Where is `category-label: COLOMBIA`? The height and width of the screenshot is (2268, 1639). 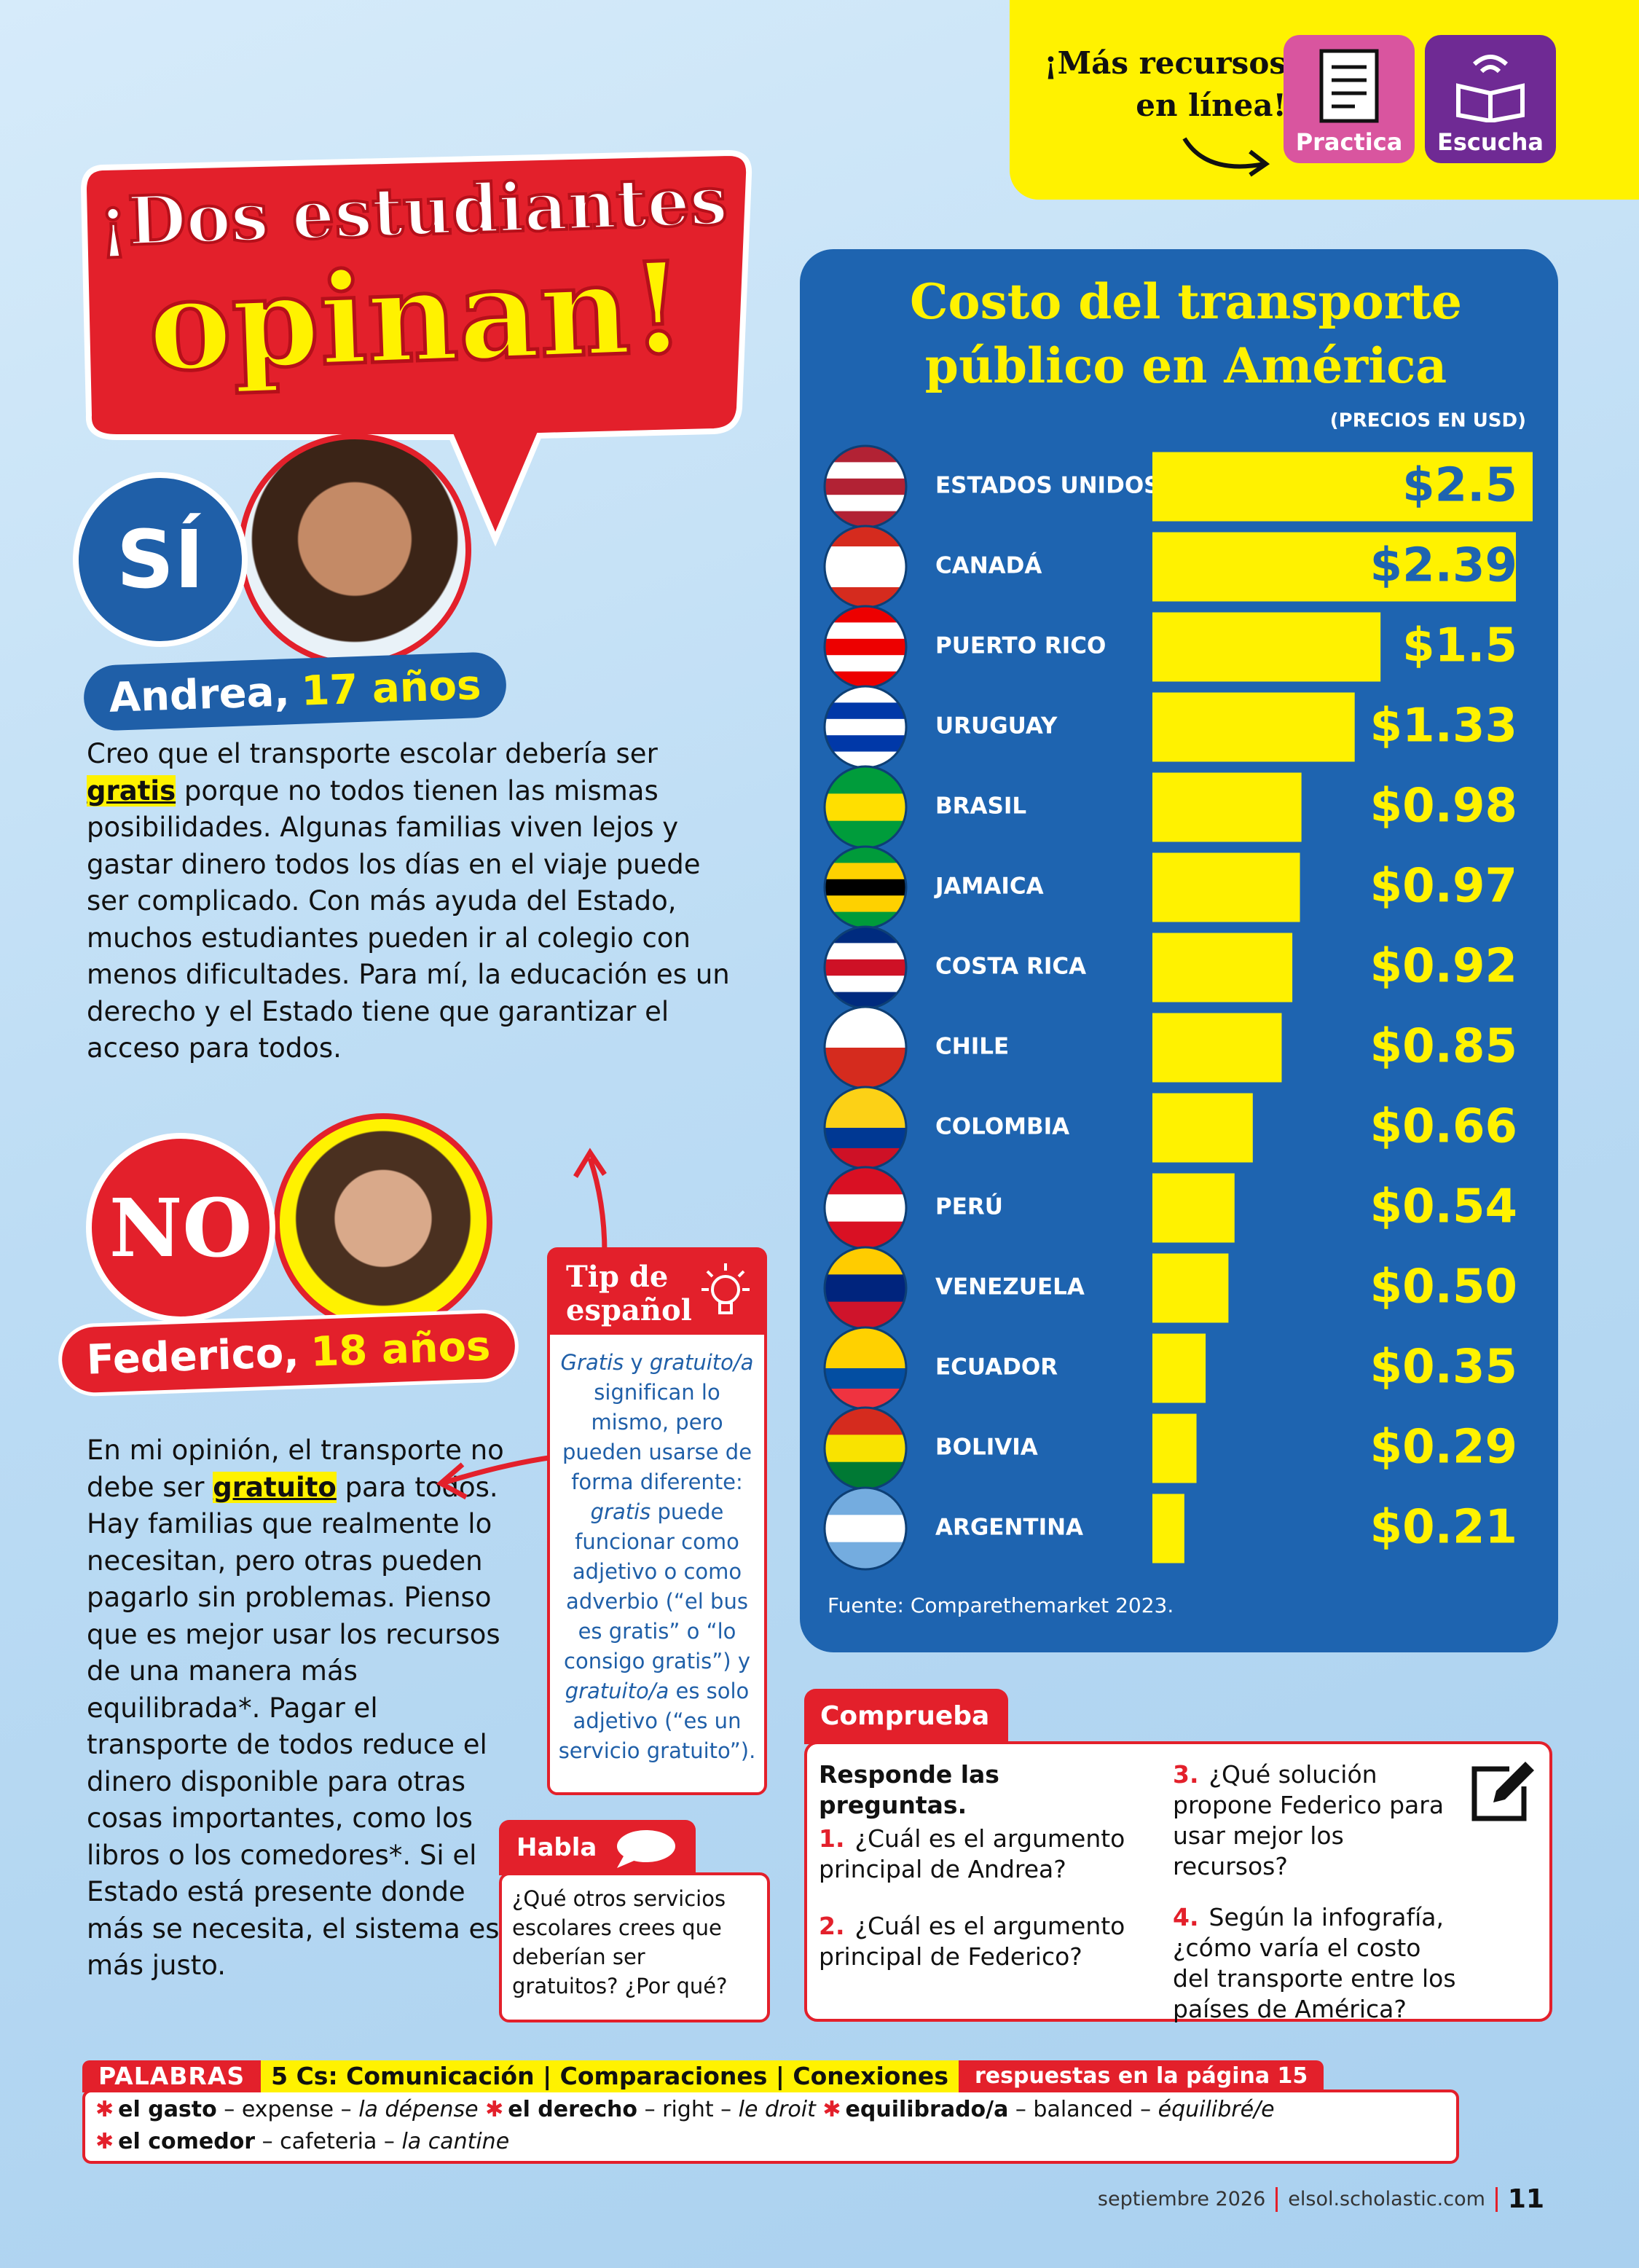
category-label: COLOMBIA is located at coordinates (1002, 1127).